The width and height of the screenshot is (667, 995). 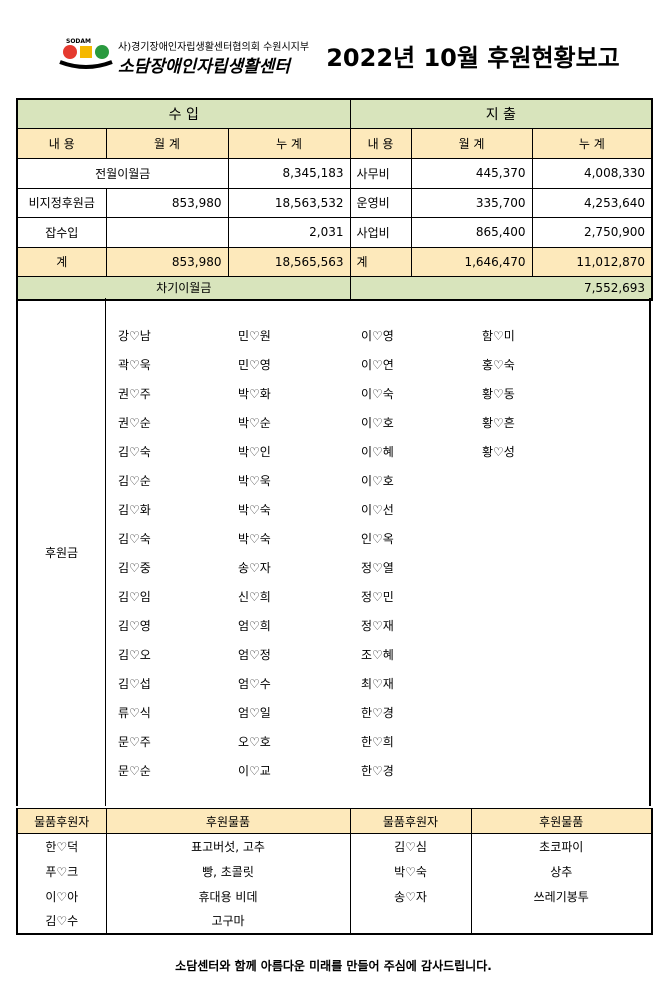 I want to click on donor-name: 박♡순, so click(x=254, y=423).